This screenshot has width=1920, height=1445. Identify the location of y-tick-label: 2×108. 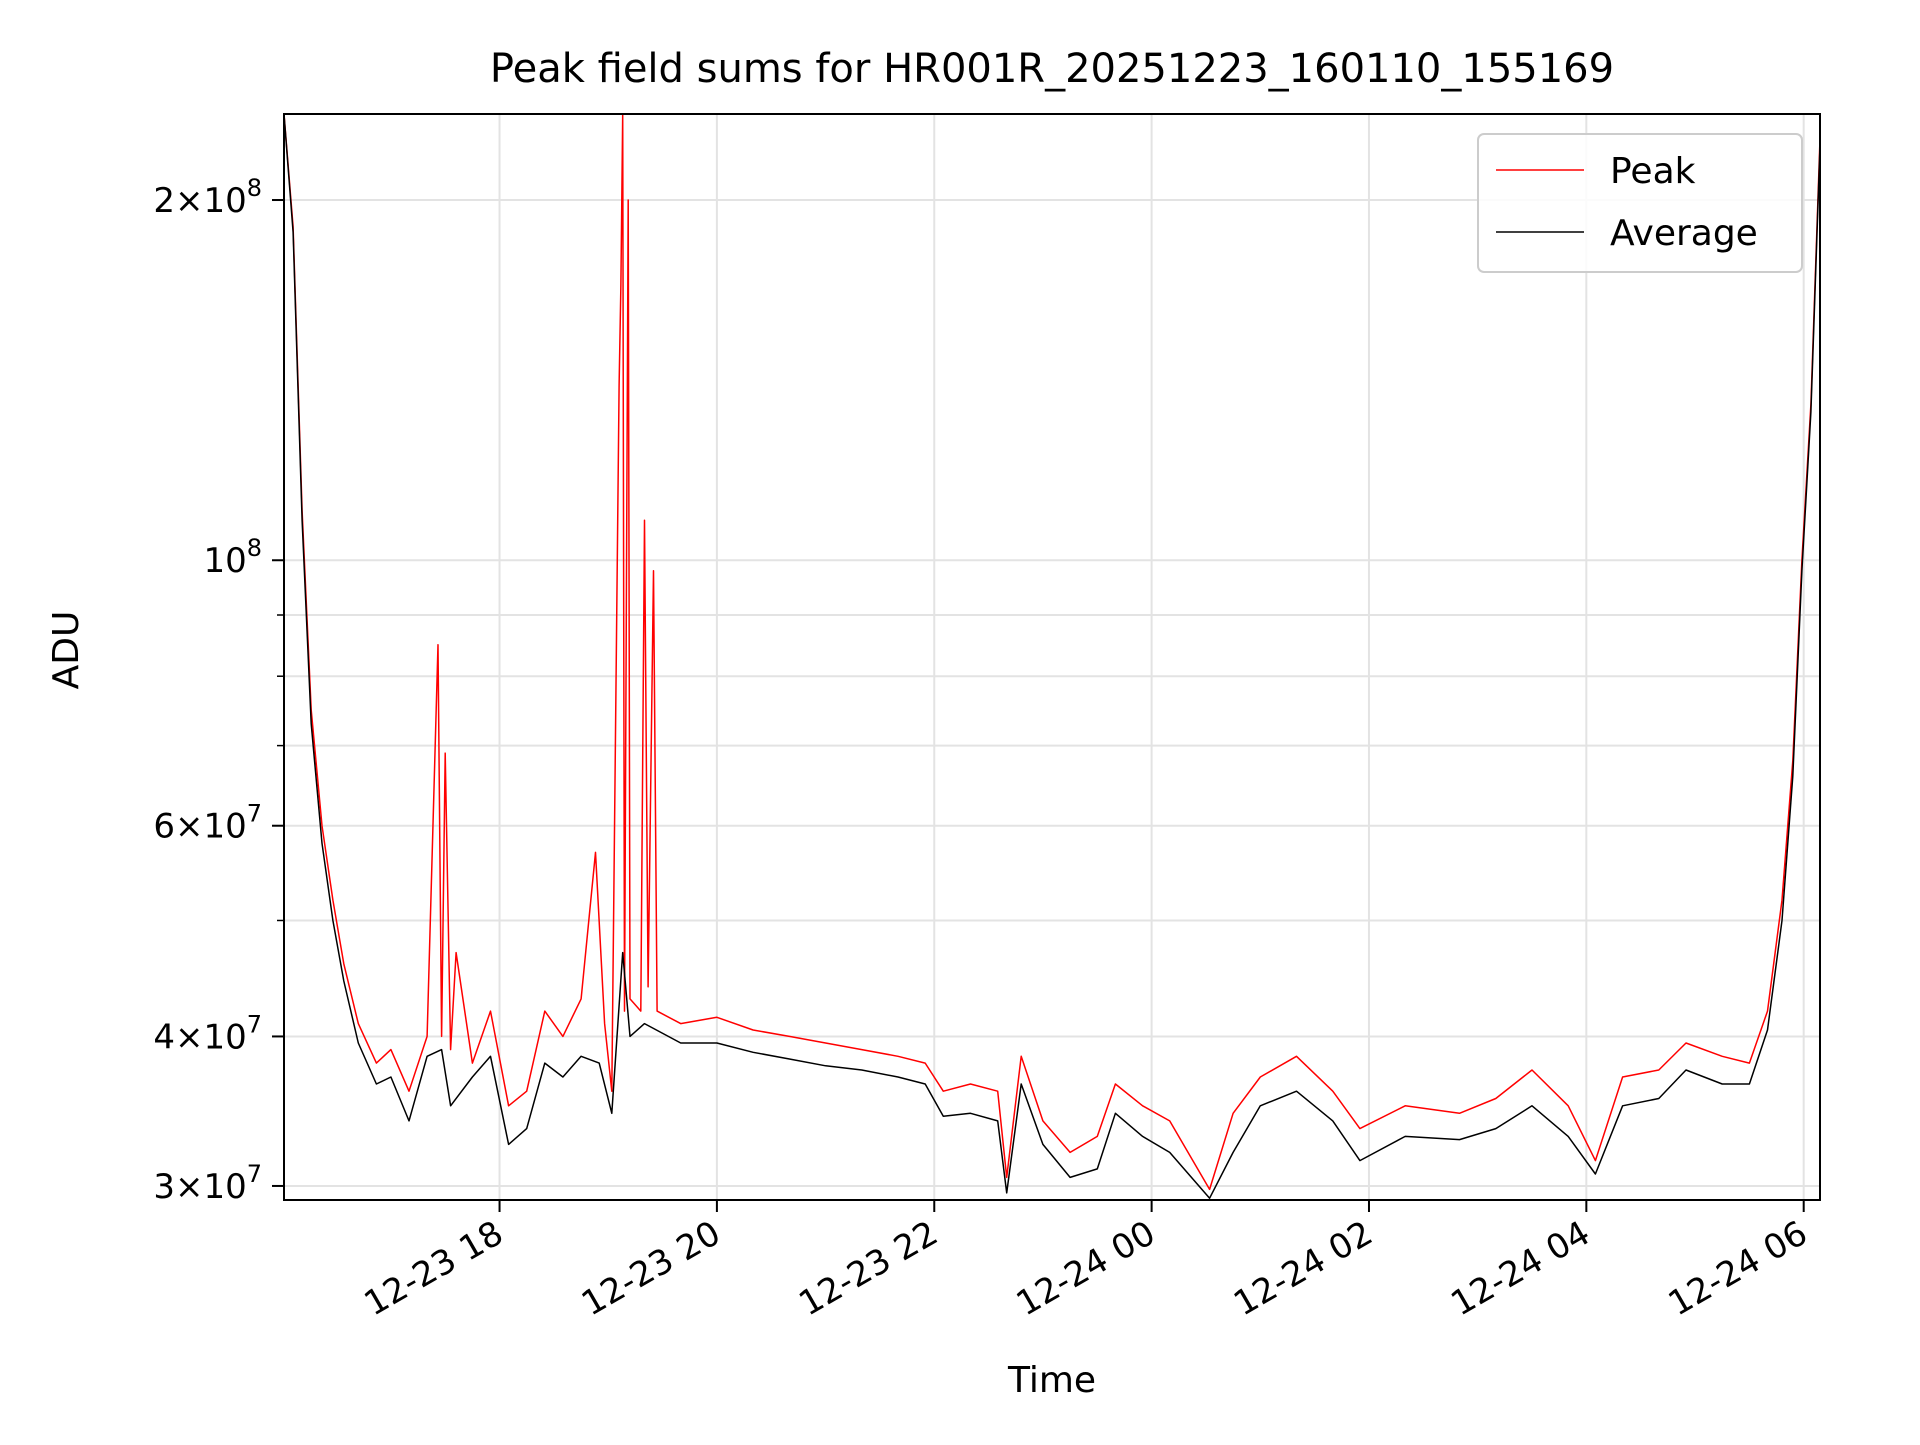
(207, 197).